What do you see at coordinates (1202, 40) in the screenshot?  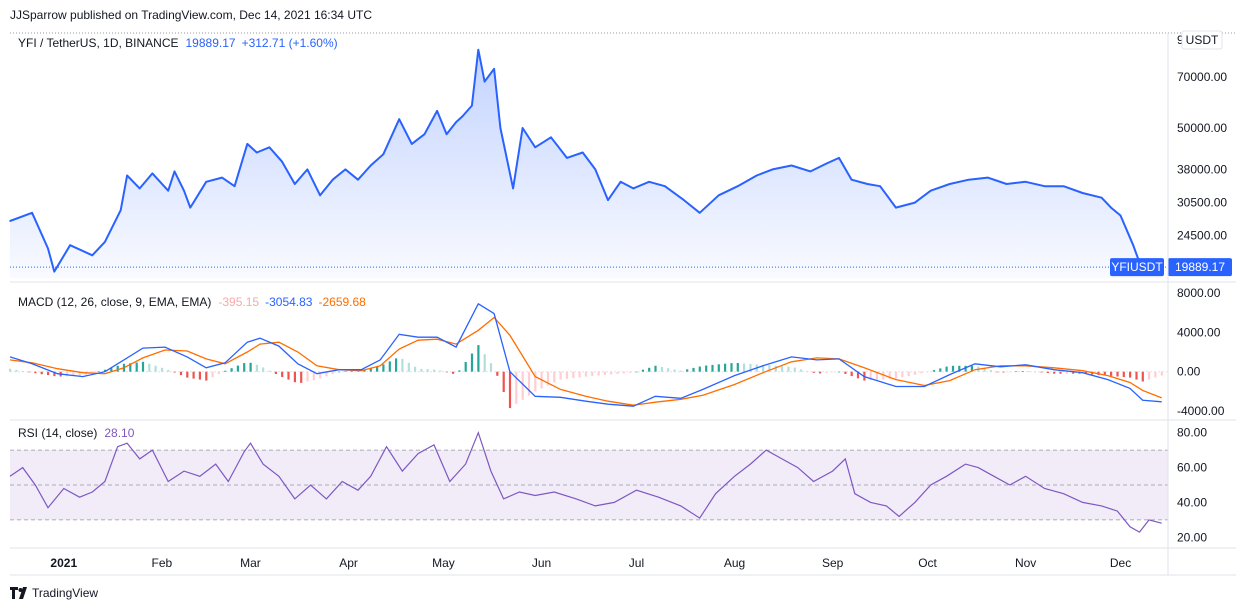 I see `currency-label: USDT` at bounding box center [1202, 40].